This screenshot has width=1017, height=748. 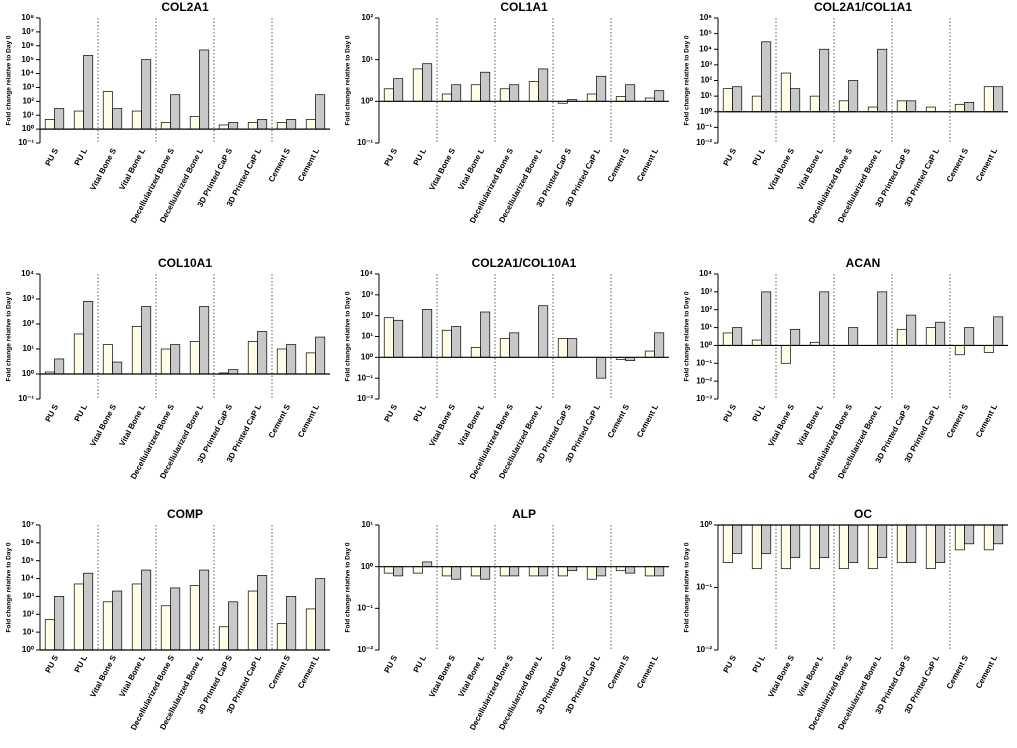 I want to click on x-tick-label: Cement S, so click(x=619, y=164).